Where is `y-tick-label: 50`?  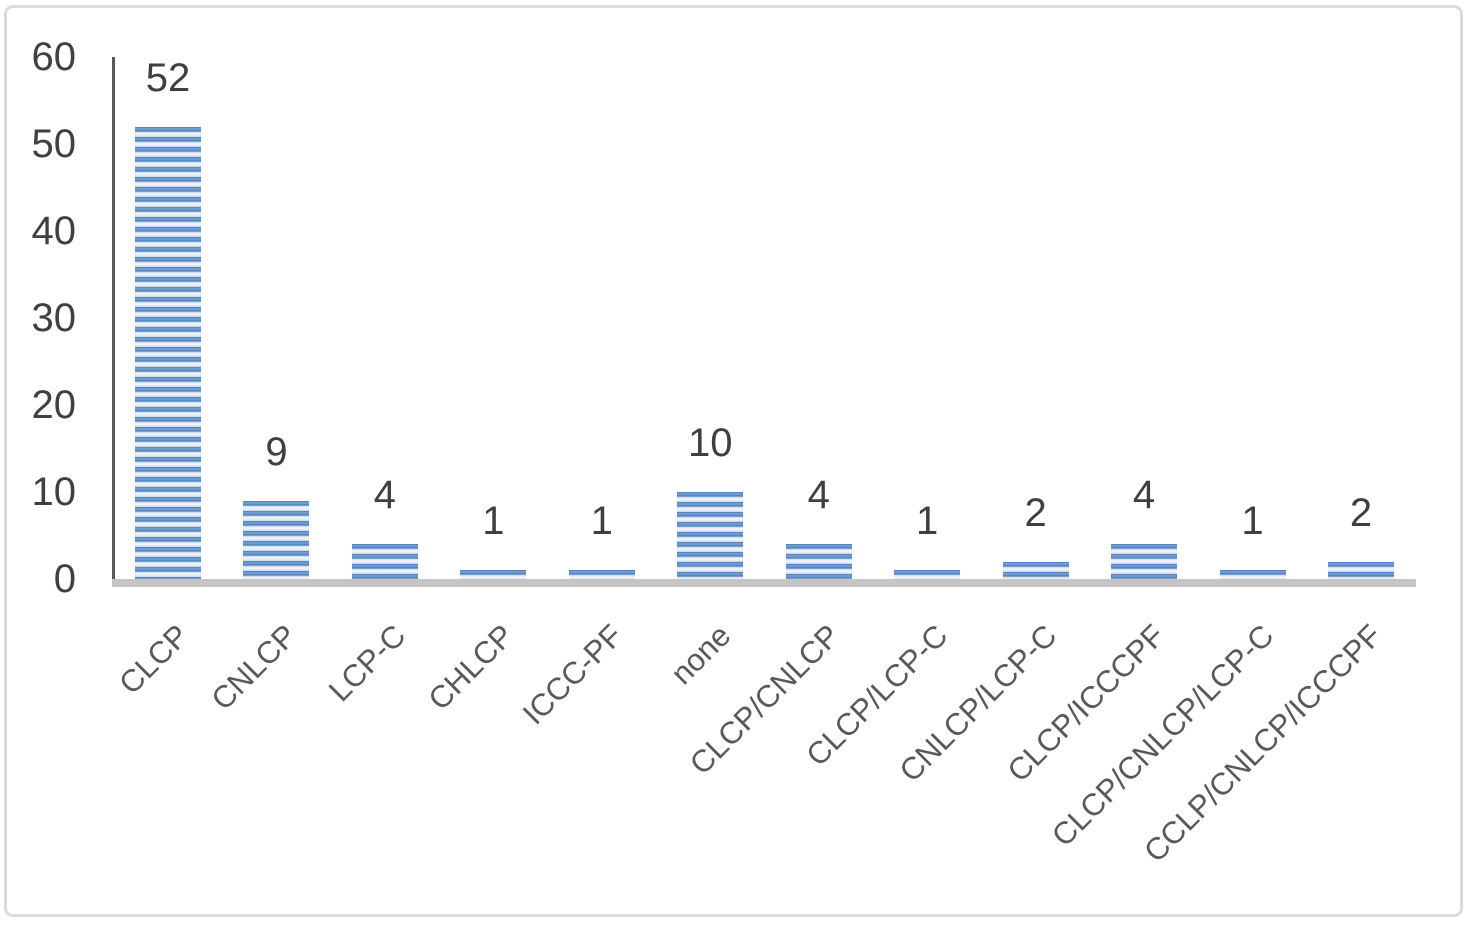
y-tick-label: 50 is located at coordinates (54, 144).